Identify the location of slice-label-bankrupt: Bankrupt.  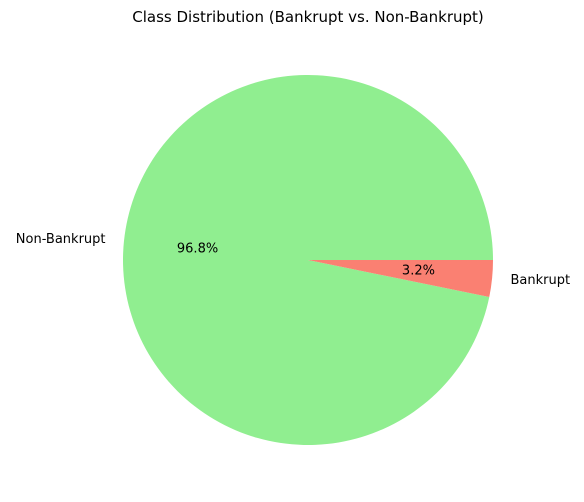
(540, 280).